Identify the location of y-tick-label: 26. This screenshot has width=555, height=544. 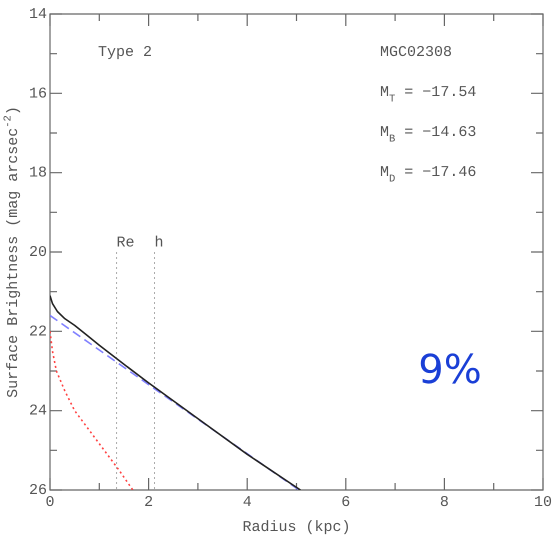
(38, 490).